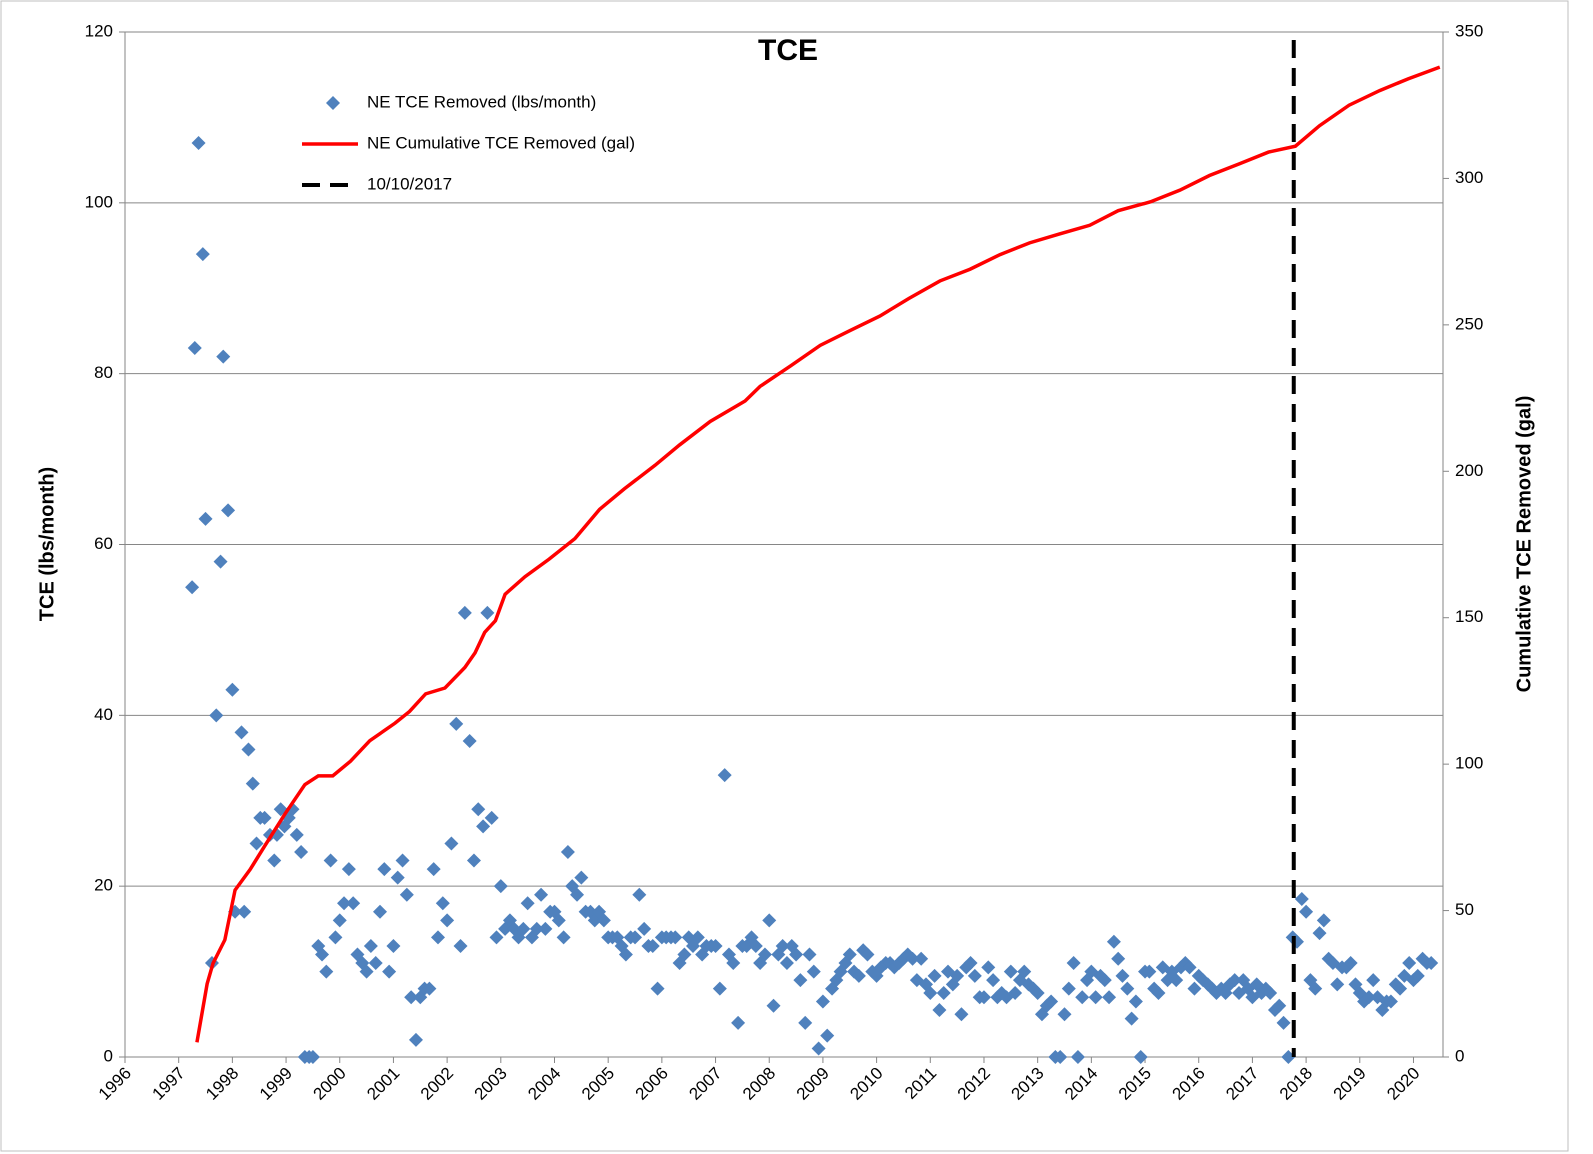 The width and height of the screenshot is (1593, 1154). Describe the element at coordinates (409, 183) in the screenshot. I see `legend-label: 10/10/2017` at that location.